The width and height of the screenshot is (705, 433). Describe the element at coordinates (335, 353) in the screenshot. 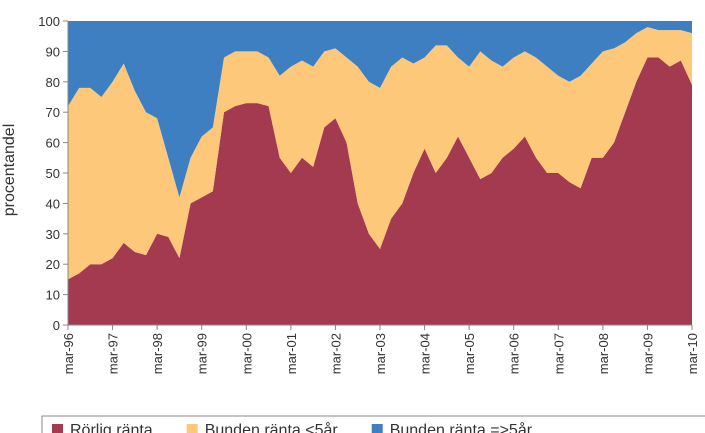

I see `x-tick-label: mar-02` at that location.